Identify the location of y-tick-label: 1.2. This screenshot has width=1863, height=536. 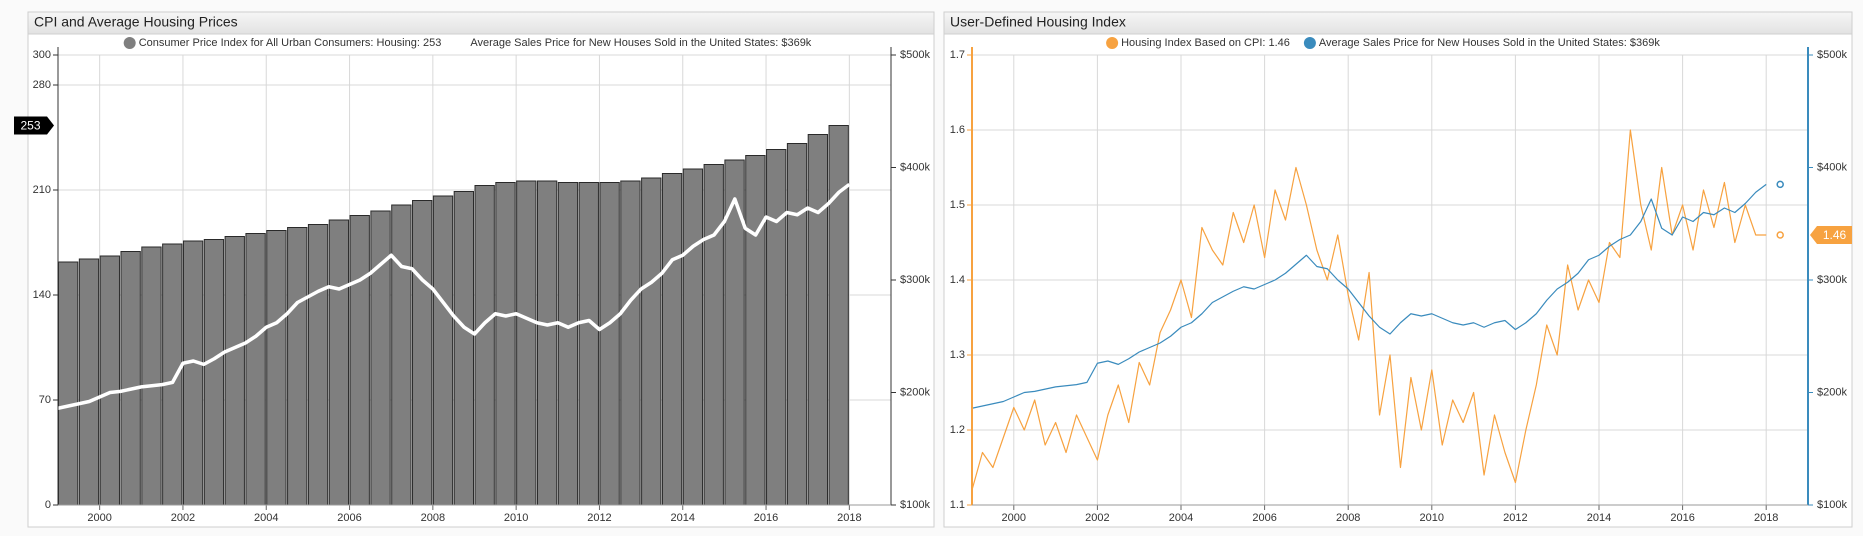
(957, 430).